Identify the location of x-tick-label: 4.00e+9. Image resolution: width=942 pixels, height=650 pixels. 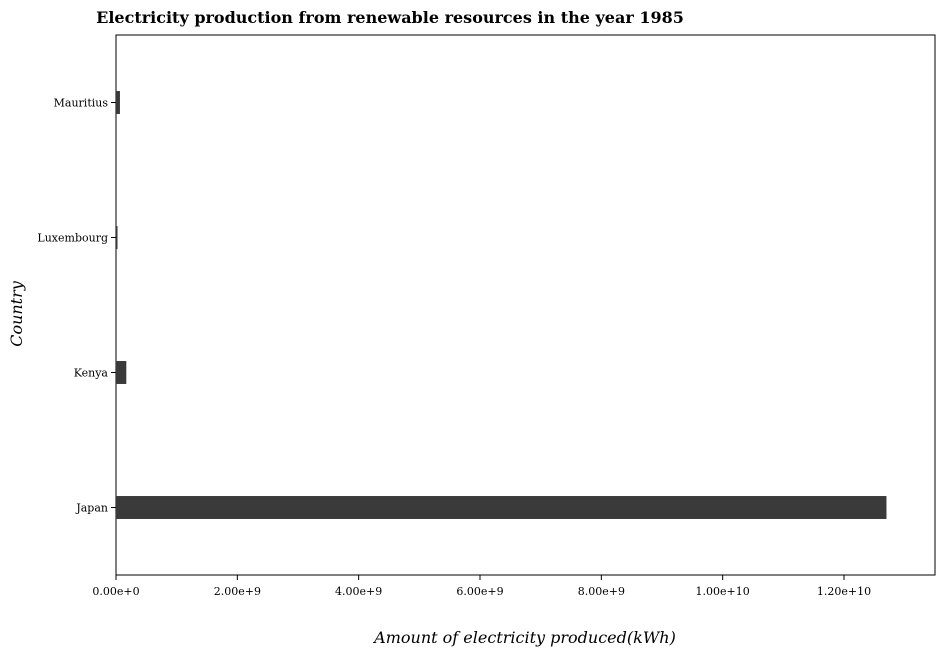
(358, 591).